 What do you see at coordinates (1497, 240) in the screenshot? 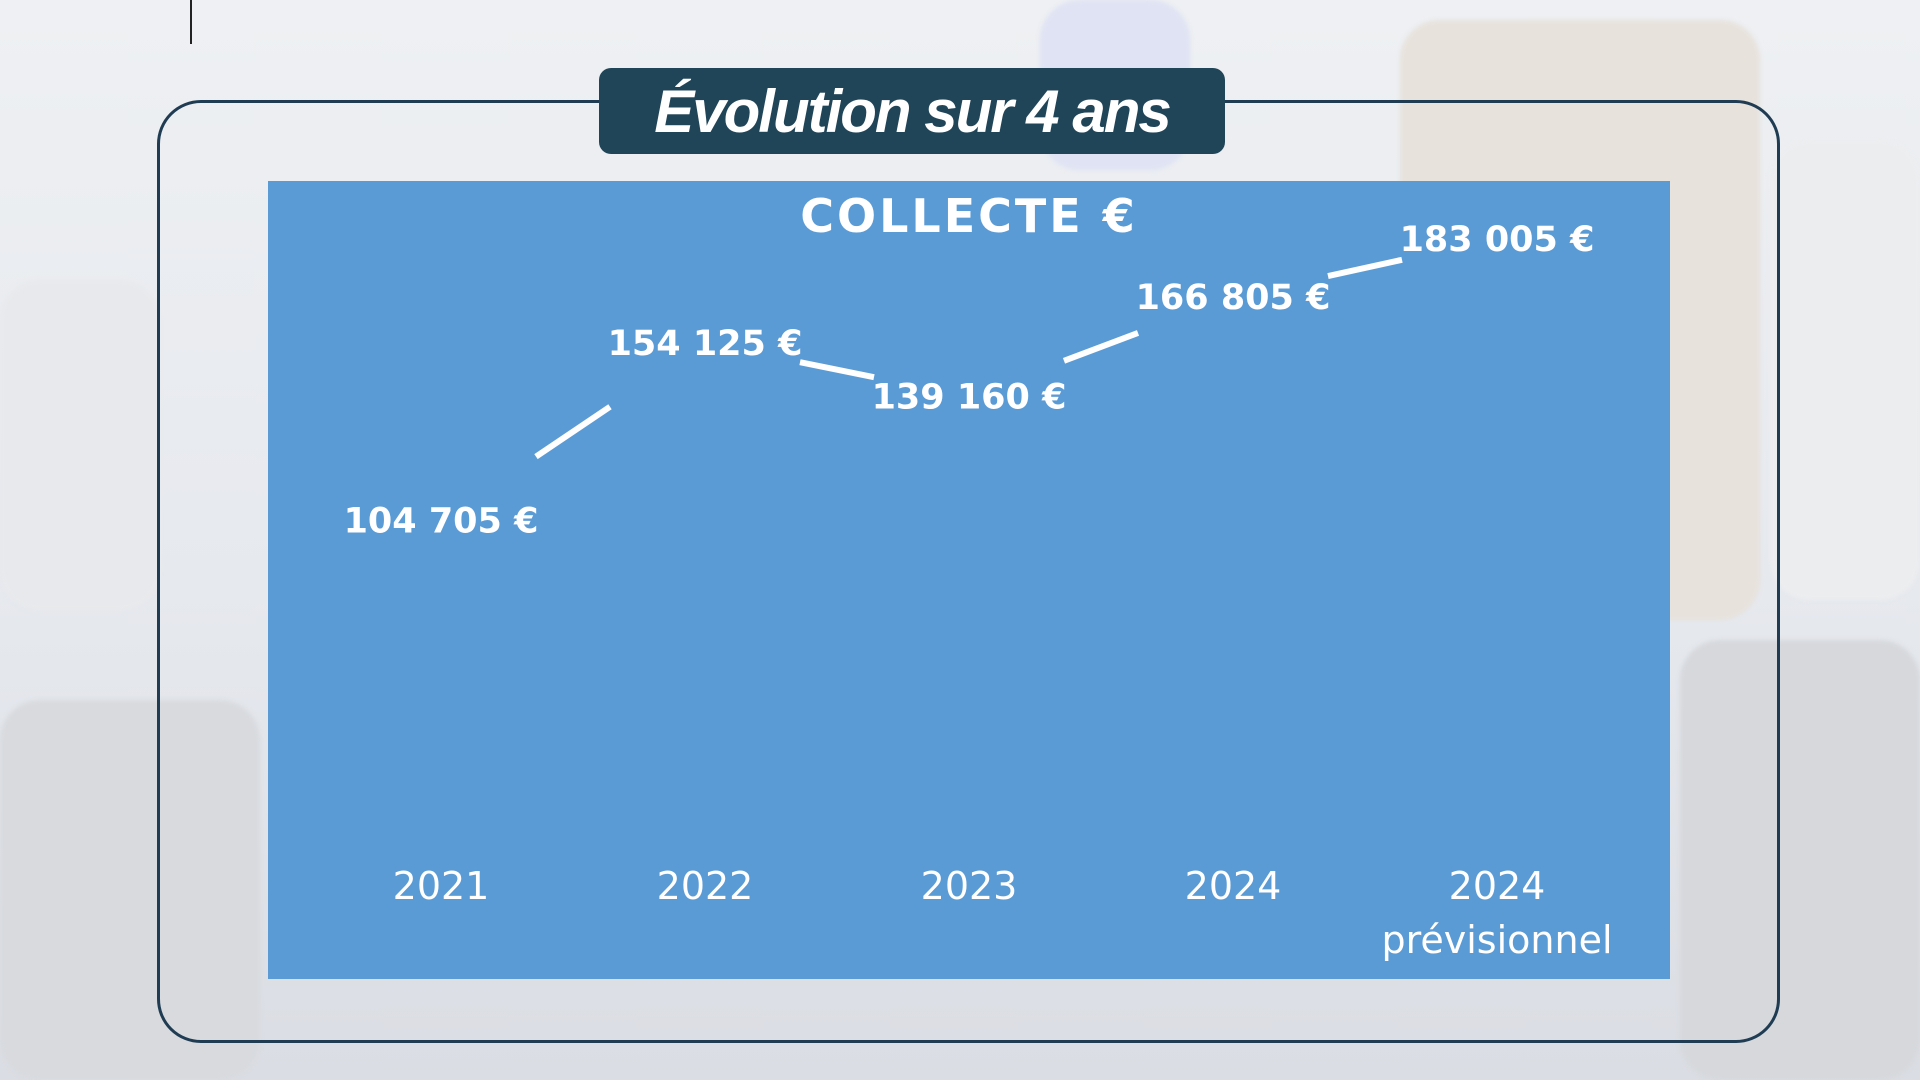
I see `data-label-5: 183 005 €` at bounding box center [1497, 240].